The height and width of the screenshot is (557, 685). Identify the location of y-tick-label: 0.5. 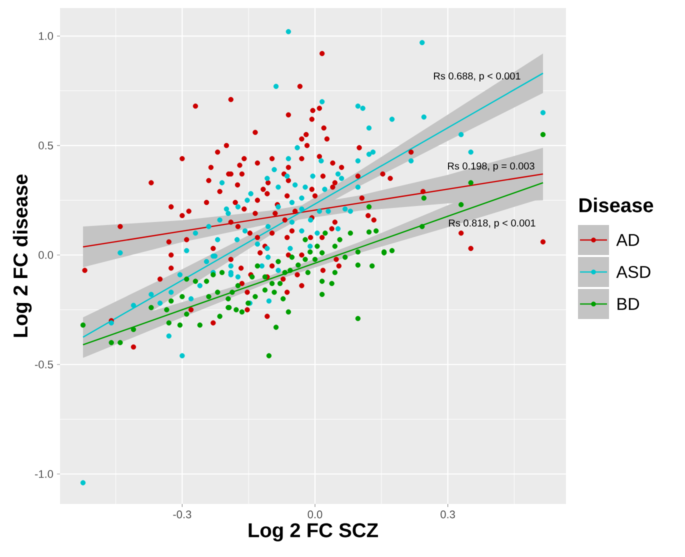
(45, 146).